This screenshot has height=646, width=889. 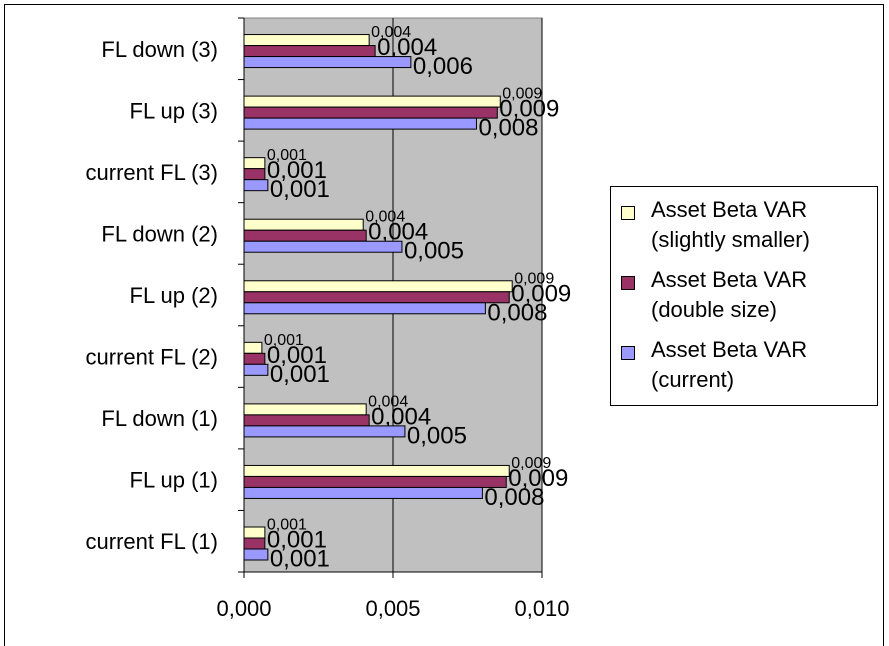 I want to click on legend-label-double-size: Asset Beta VAR (double size), so click(x=766, y=295).